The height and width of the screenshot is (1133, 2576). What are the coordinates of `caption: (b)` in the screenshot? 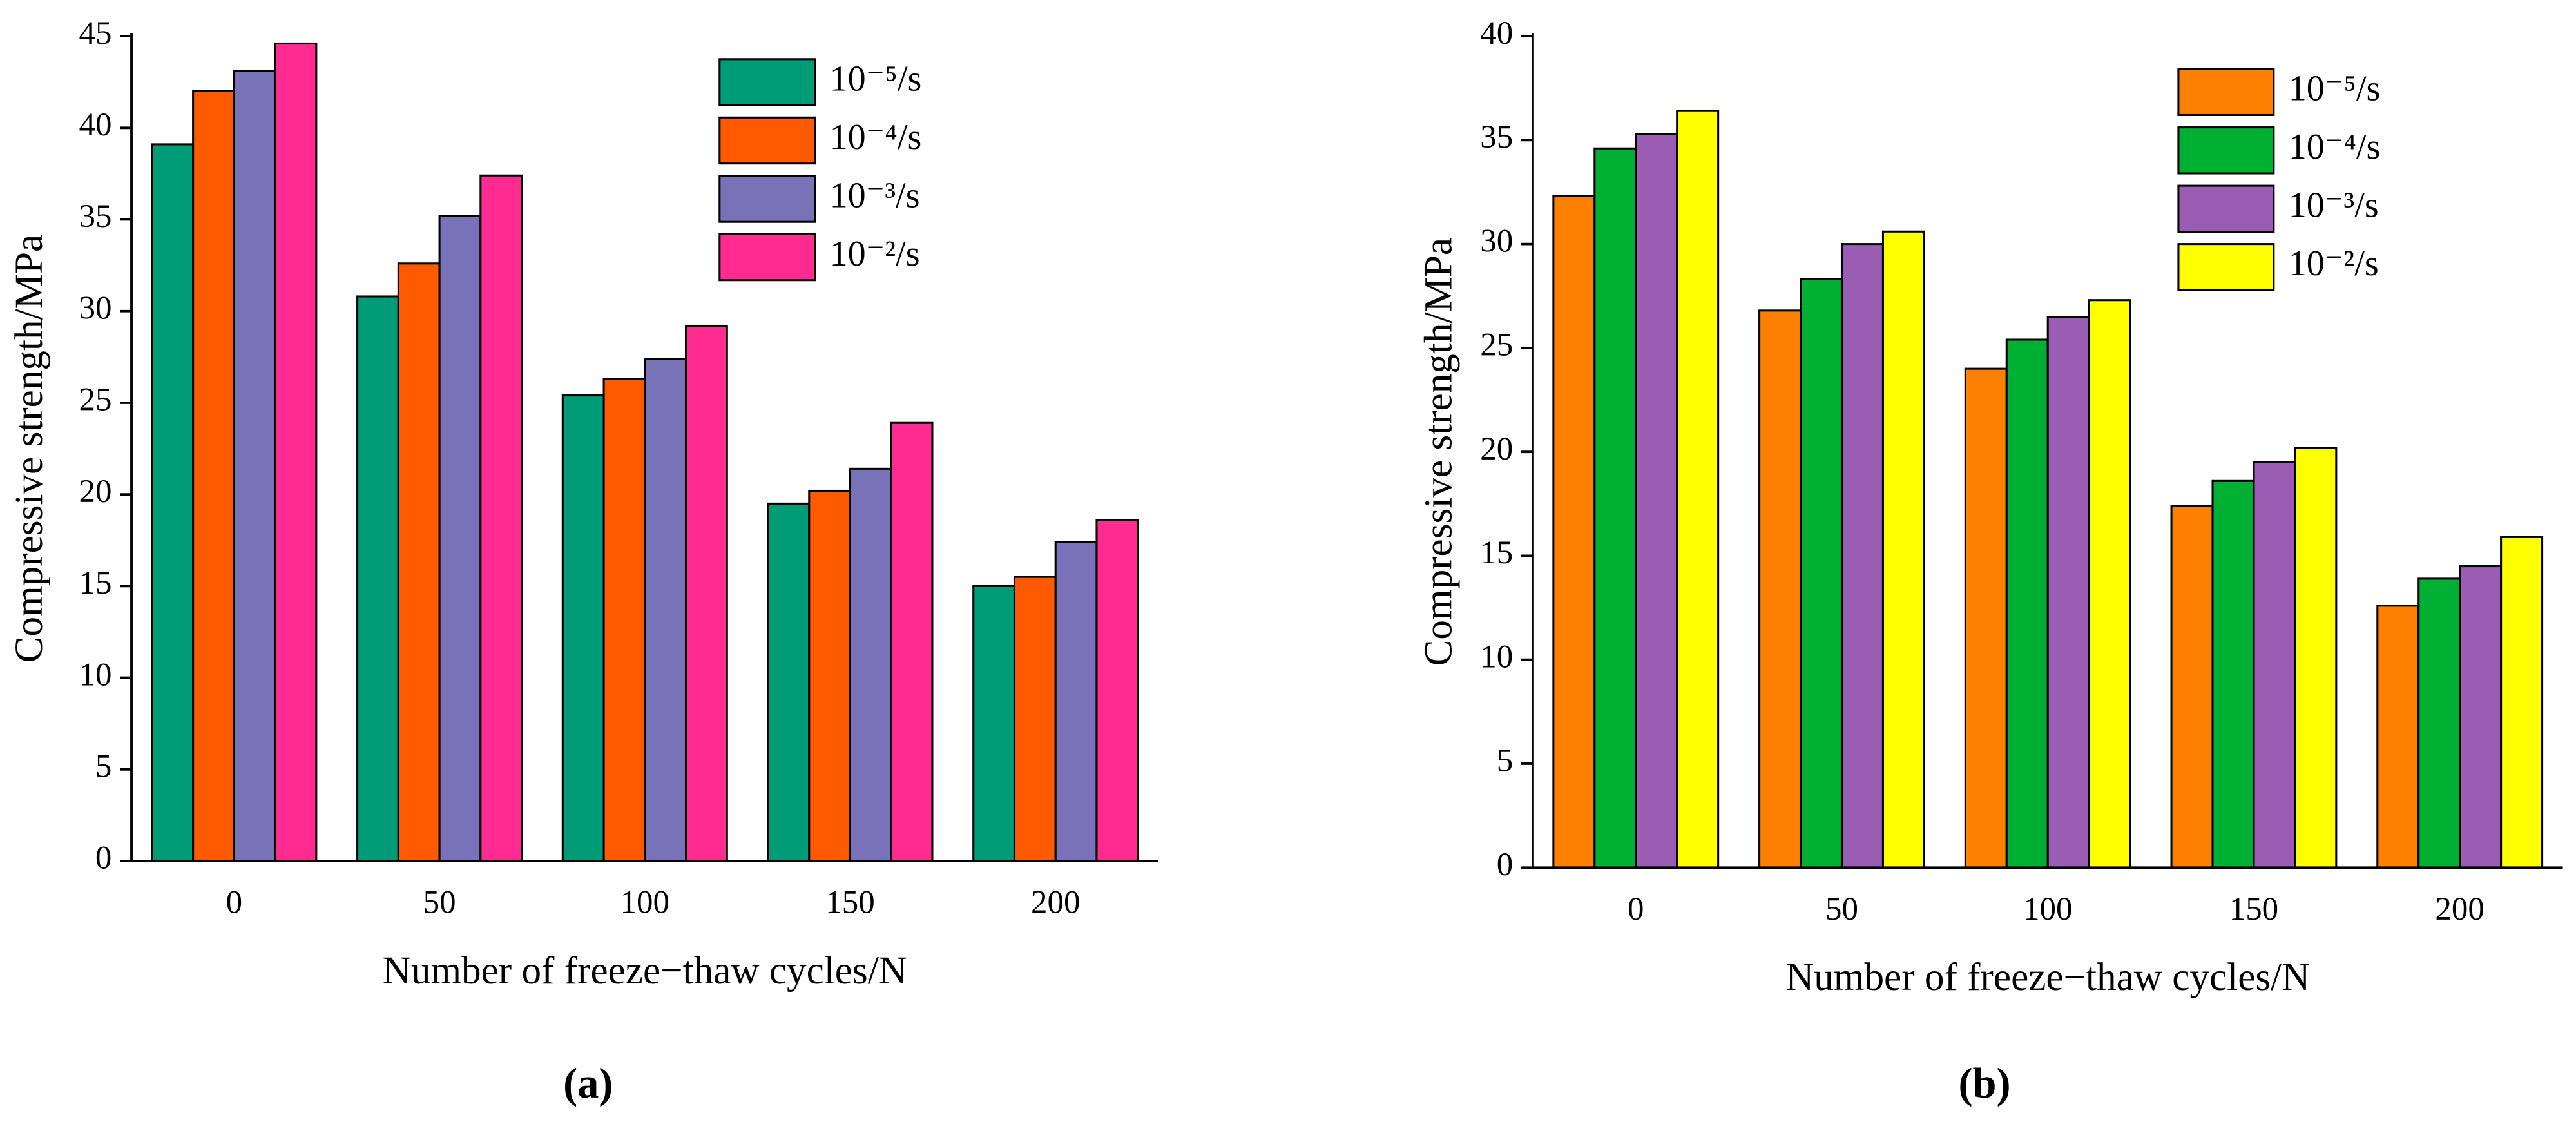 It's located at (1985, 1083).